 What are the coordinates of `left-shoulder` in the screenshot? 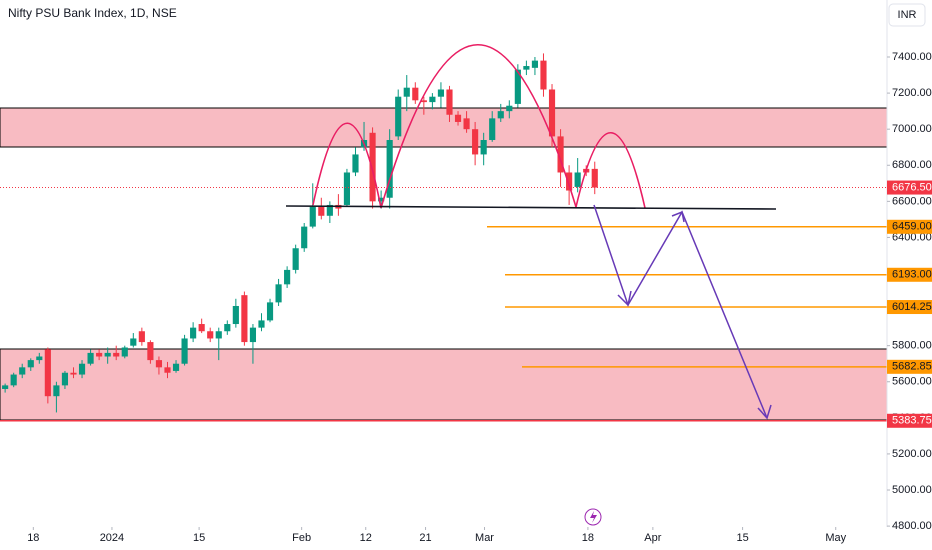 It's located at (347, 165).